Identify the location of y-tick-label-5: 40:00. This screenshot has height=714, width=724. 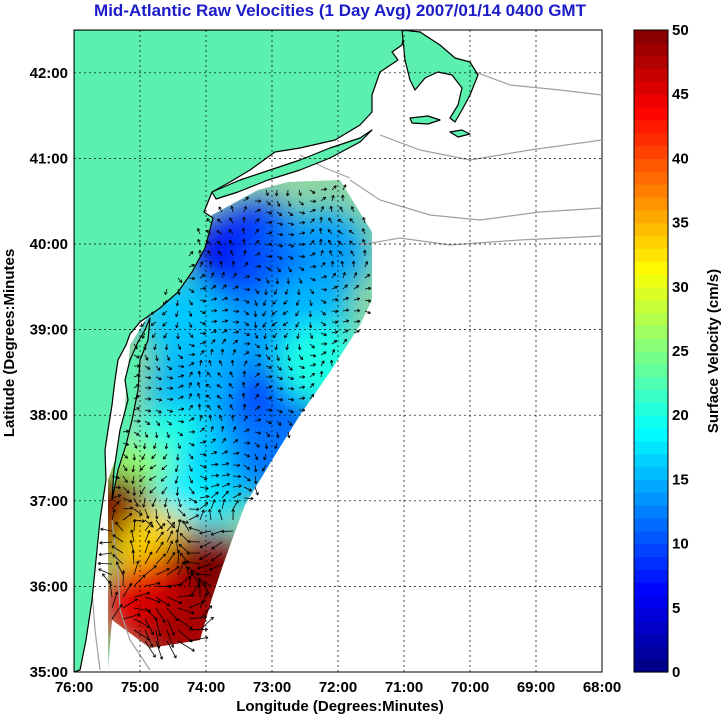
(49, 244).